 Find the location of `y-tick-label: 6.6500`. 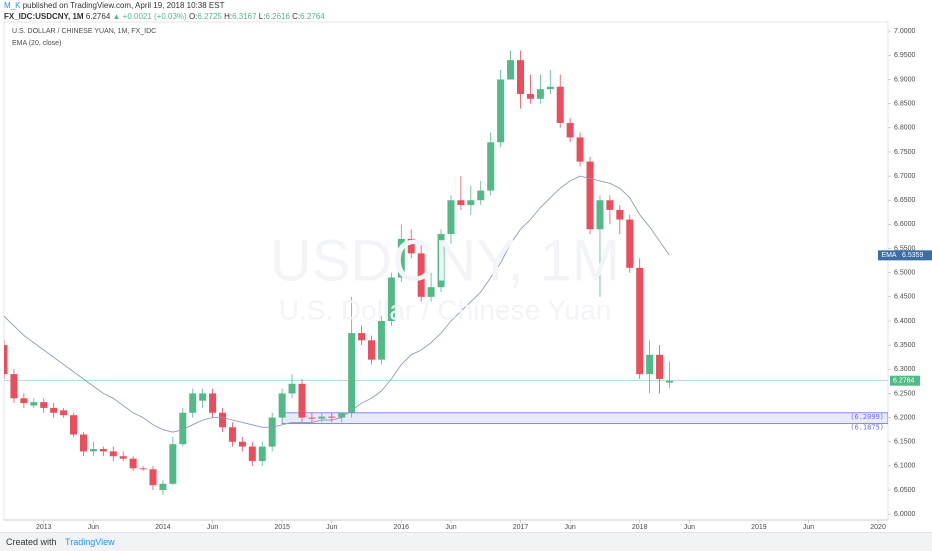

y-tick-label: 6.6500 is located at coordinates (905, 200).